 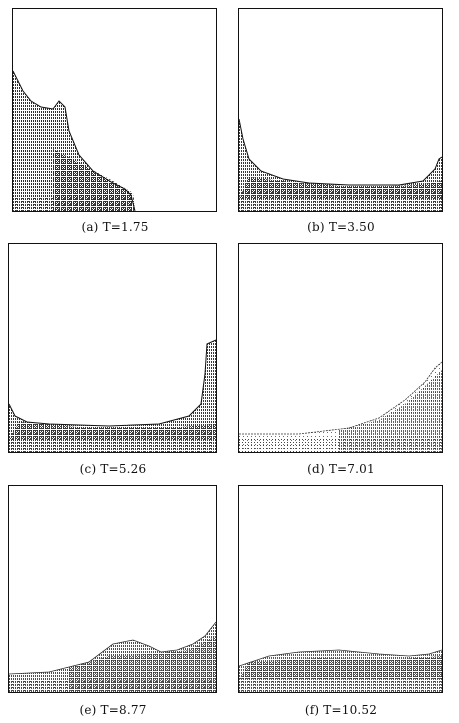 I want to click on panel-e-caption: (e) T=8.77, so click(x=113, y=710).